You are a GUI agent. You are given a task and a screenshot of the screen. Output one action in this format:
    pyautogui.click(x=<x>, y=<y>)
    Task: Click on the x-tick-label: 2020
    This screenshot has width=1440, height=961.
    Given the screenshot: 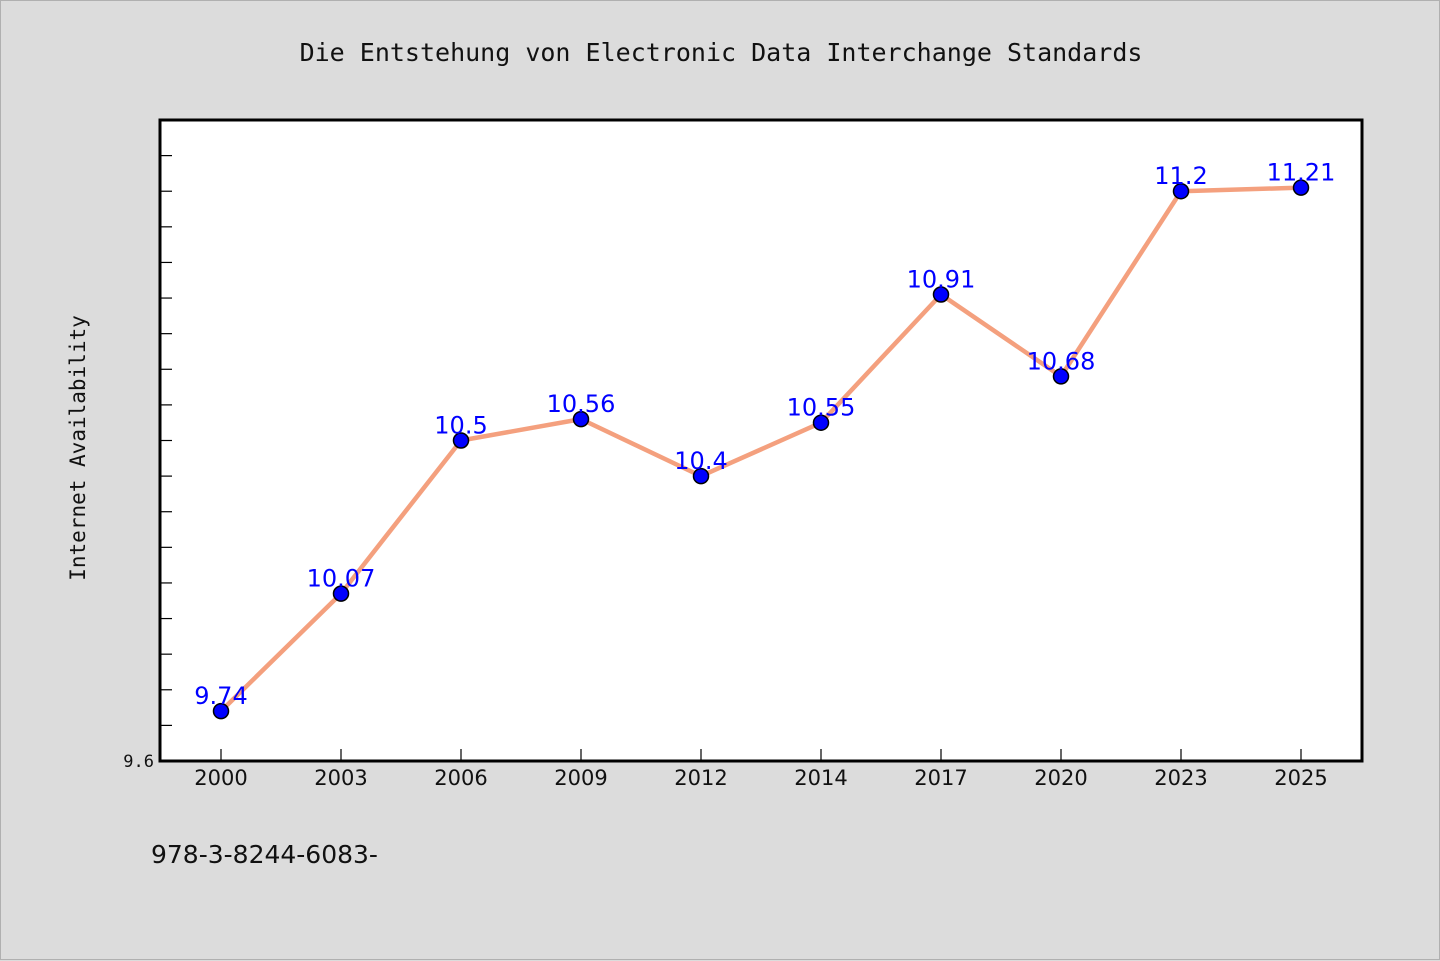 What is the action you would take?
    pyautogui.click(x=1060, y=778)
    